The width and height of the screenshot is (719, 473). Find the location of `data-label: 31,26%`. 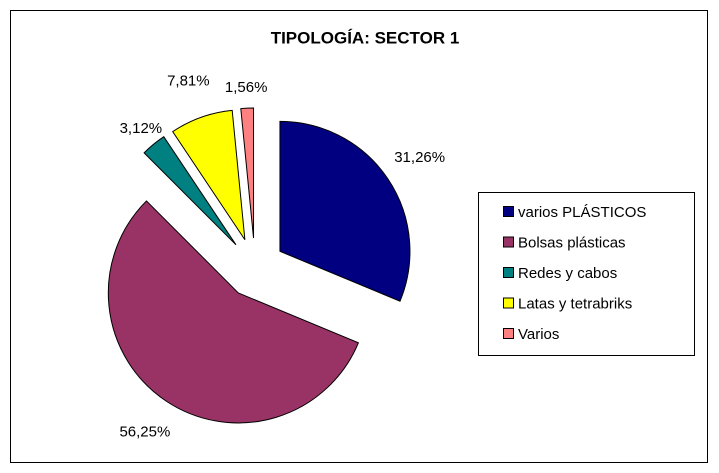

data-label: 31,26% is located at coordinates (419, 157).